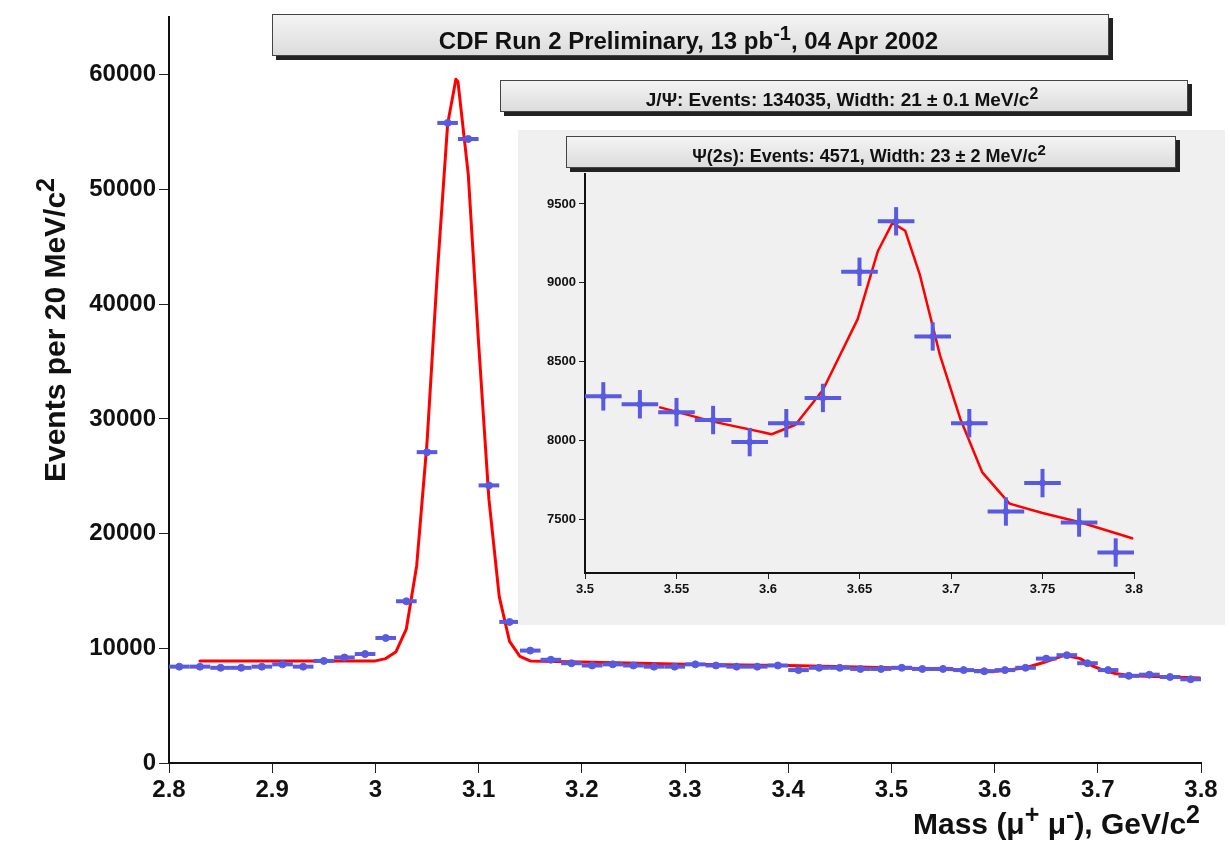 This screenshot has width=1230, height=857. Describe the element at coordinates (561, 440) in the screenshot. I see `y-tick-label: 8000` at that location.